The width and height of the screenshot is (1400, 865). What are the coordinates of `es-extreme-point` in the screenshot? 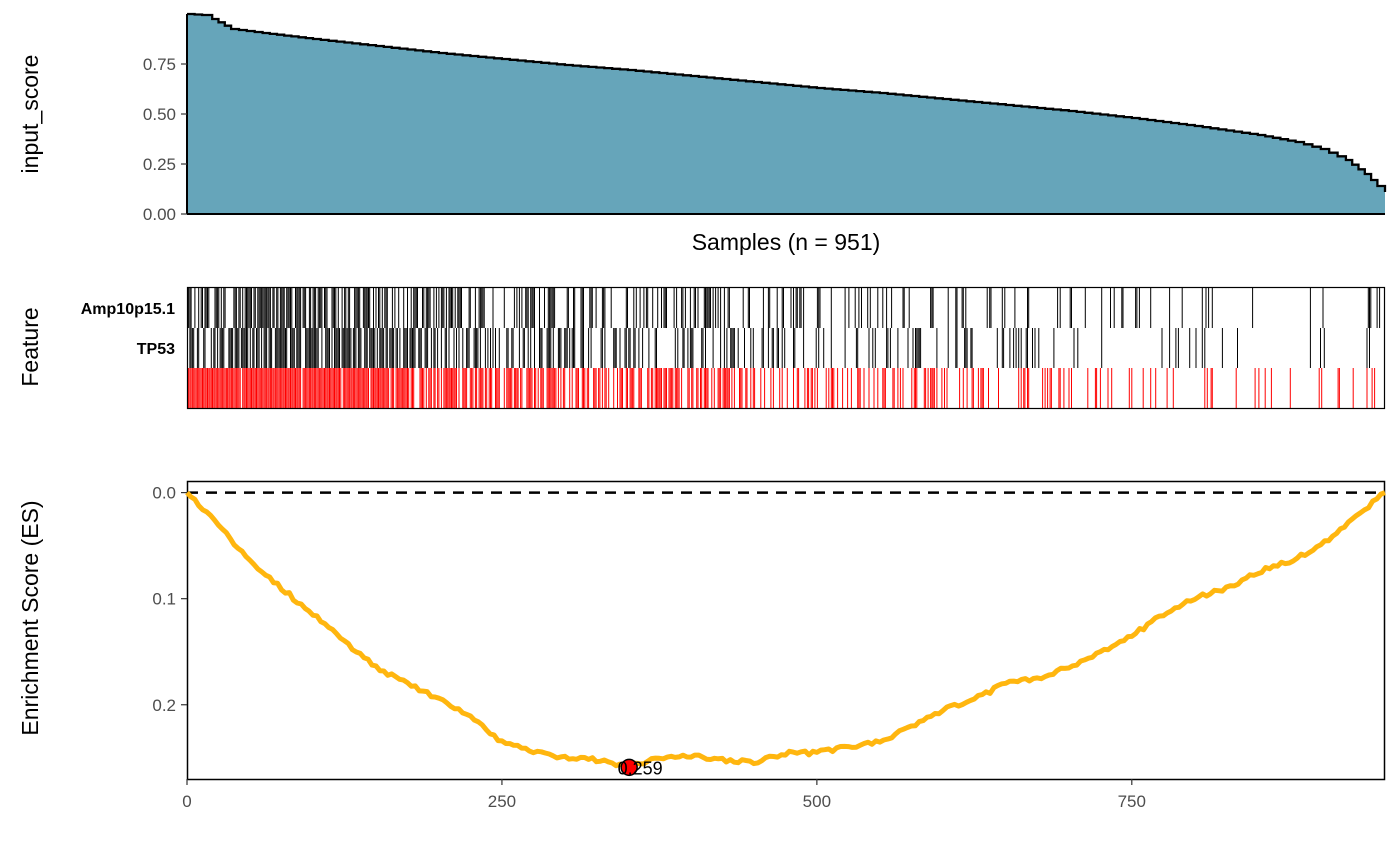 It's located at (629, 767).